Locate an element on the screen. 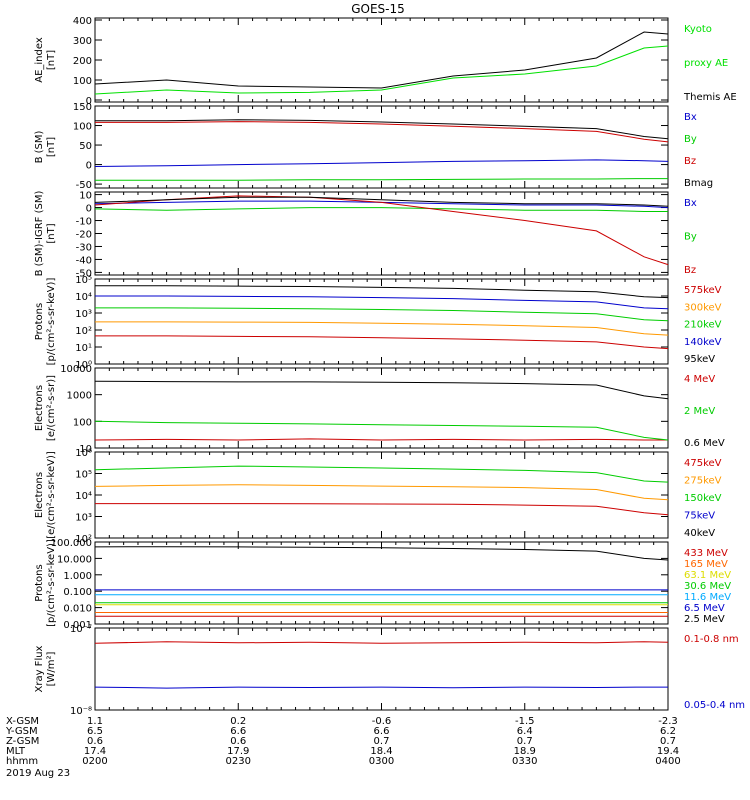  legend-entry: 2.5 MeV is located at coordinates (704, 619).